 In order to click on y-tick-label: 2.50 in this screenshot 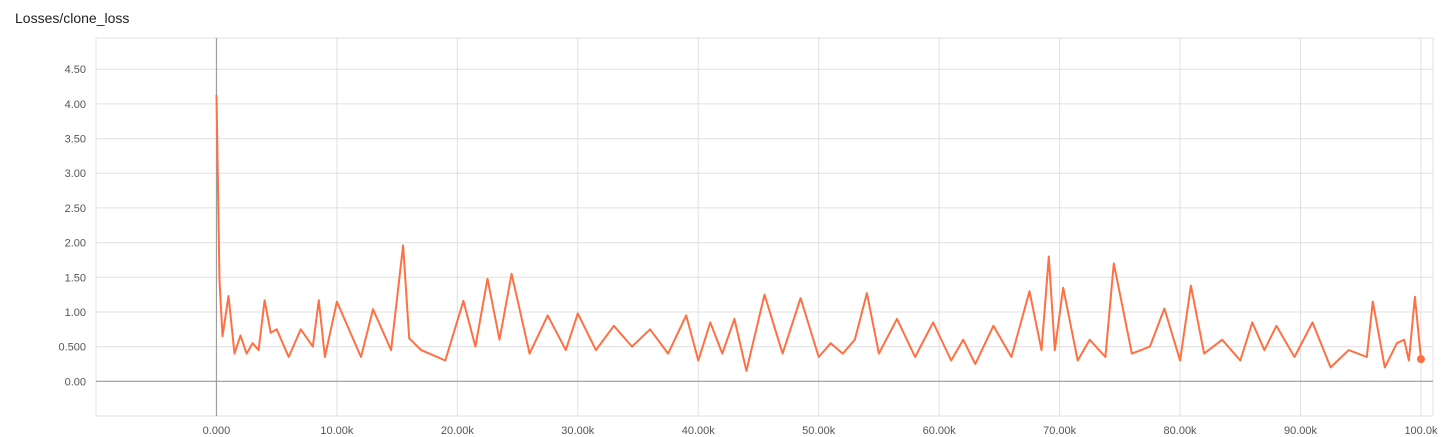, I will do `click(75, 209)`.